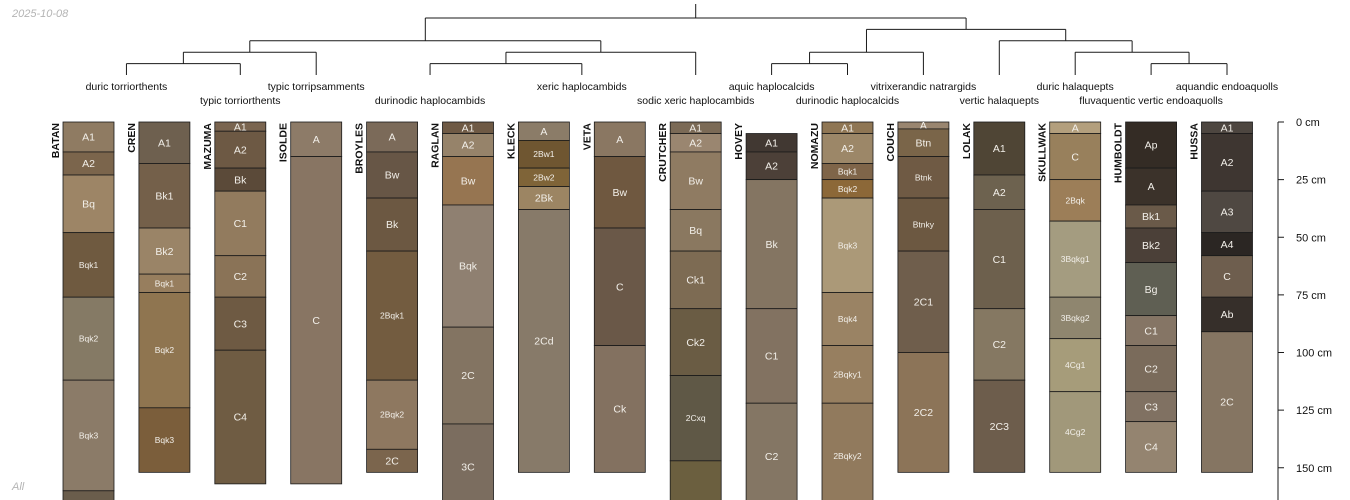 The image size is (1350, 500). I want to click on horizon-label: A3, so click(1227, 213).